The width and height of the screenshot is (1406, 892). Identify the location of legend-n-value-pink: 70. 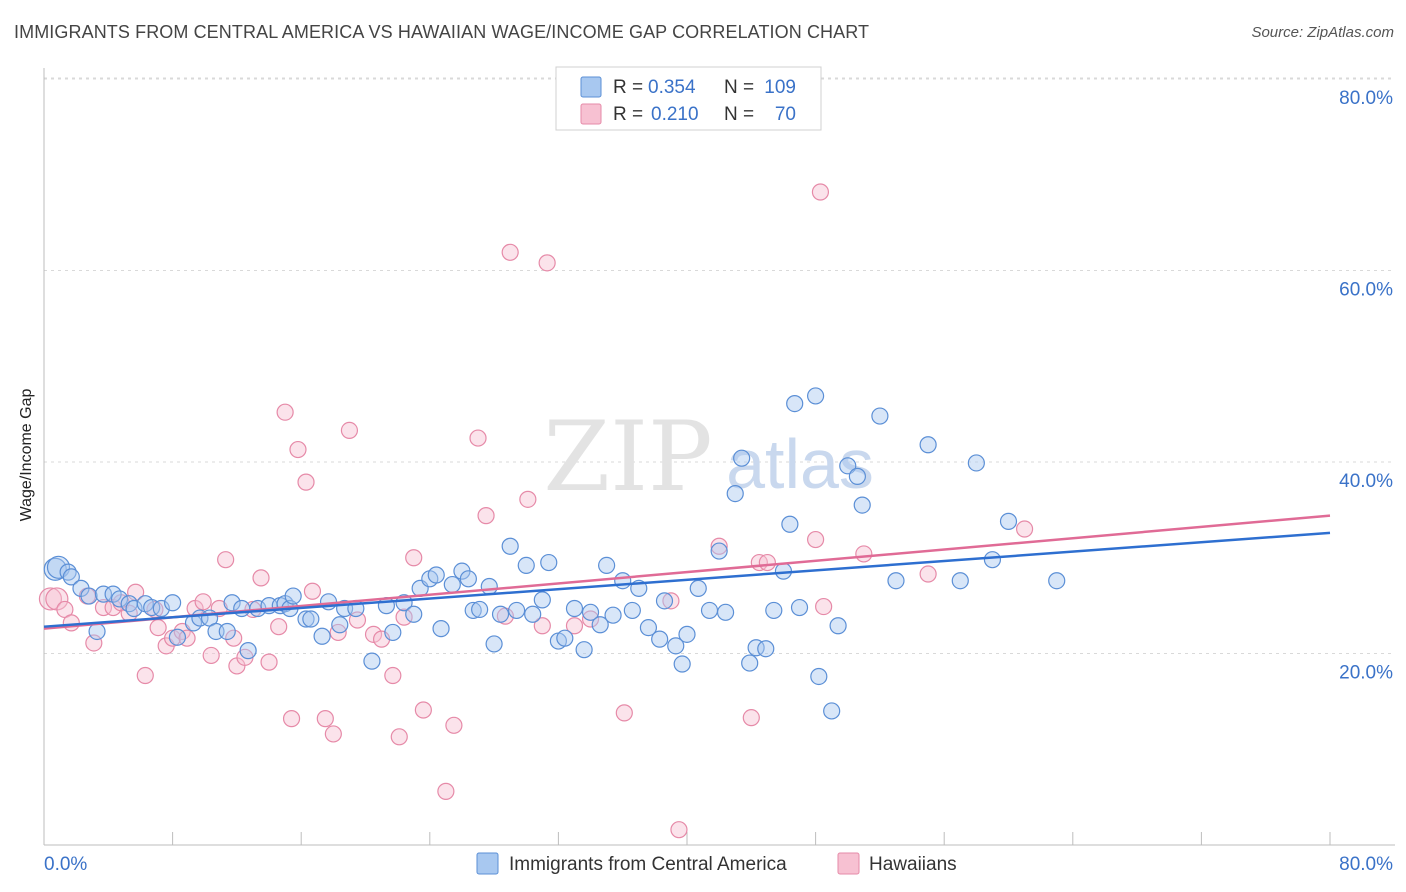
(785, 114).